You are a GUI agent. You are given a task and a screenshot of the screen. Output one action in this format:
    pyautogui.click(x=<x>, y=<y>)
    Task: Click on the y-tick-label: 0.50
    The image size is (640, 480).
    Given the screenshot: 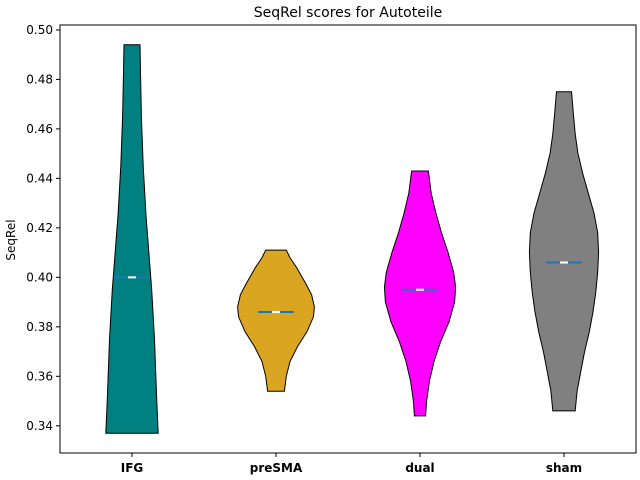 What is the action you would take?
    pyautogui.click(x=39, y=30)
    